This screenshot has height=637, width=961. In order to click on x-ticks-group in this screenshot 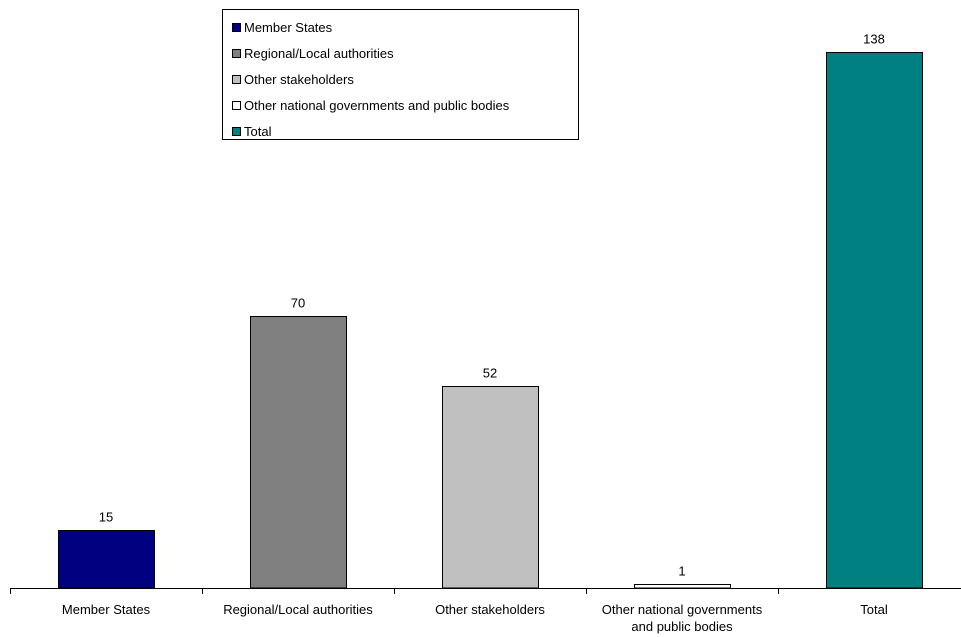, I will do `click(394, 591)`.